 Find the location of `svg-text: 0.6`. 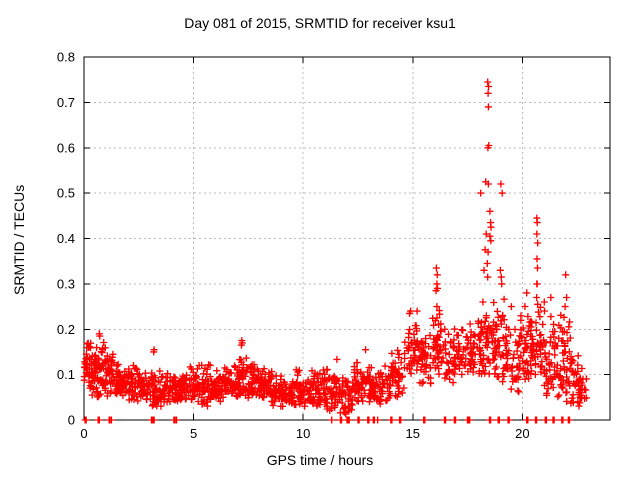

svg-text: 0.6 is located at coordinates (66, 147).